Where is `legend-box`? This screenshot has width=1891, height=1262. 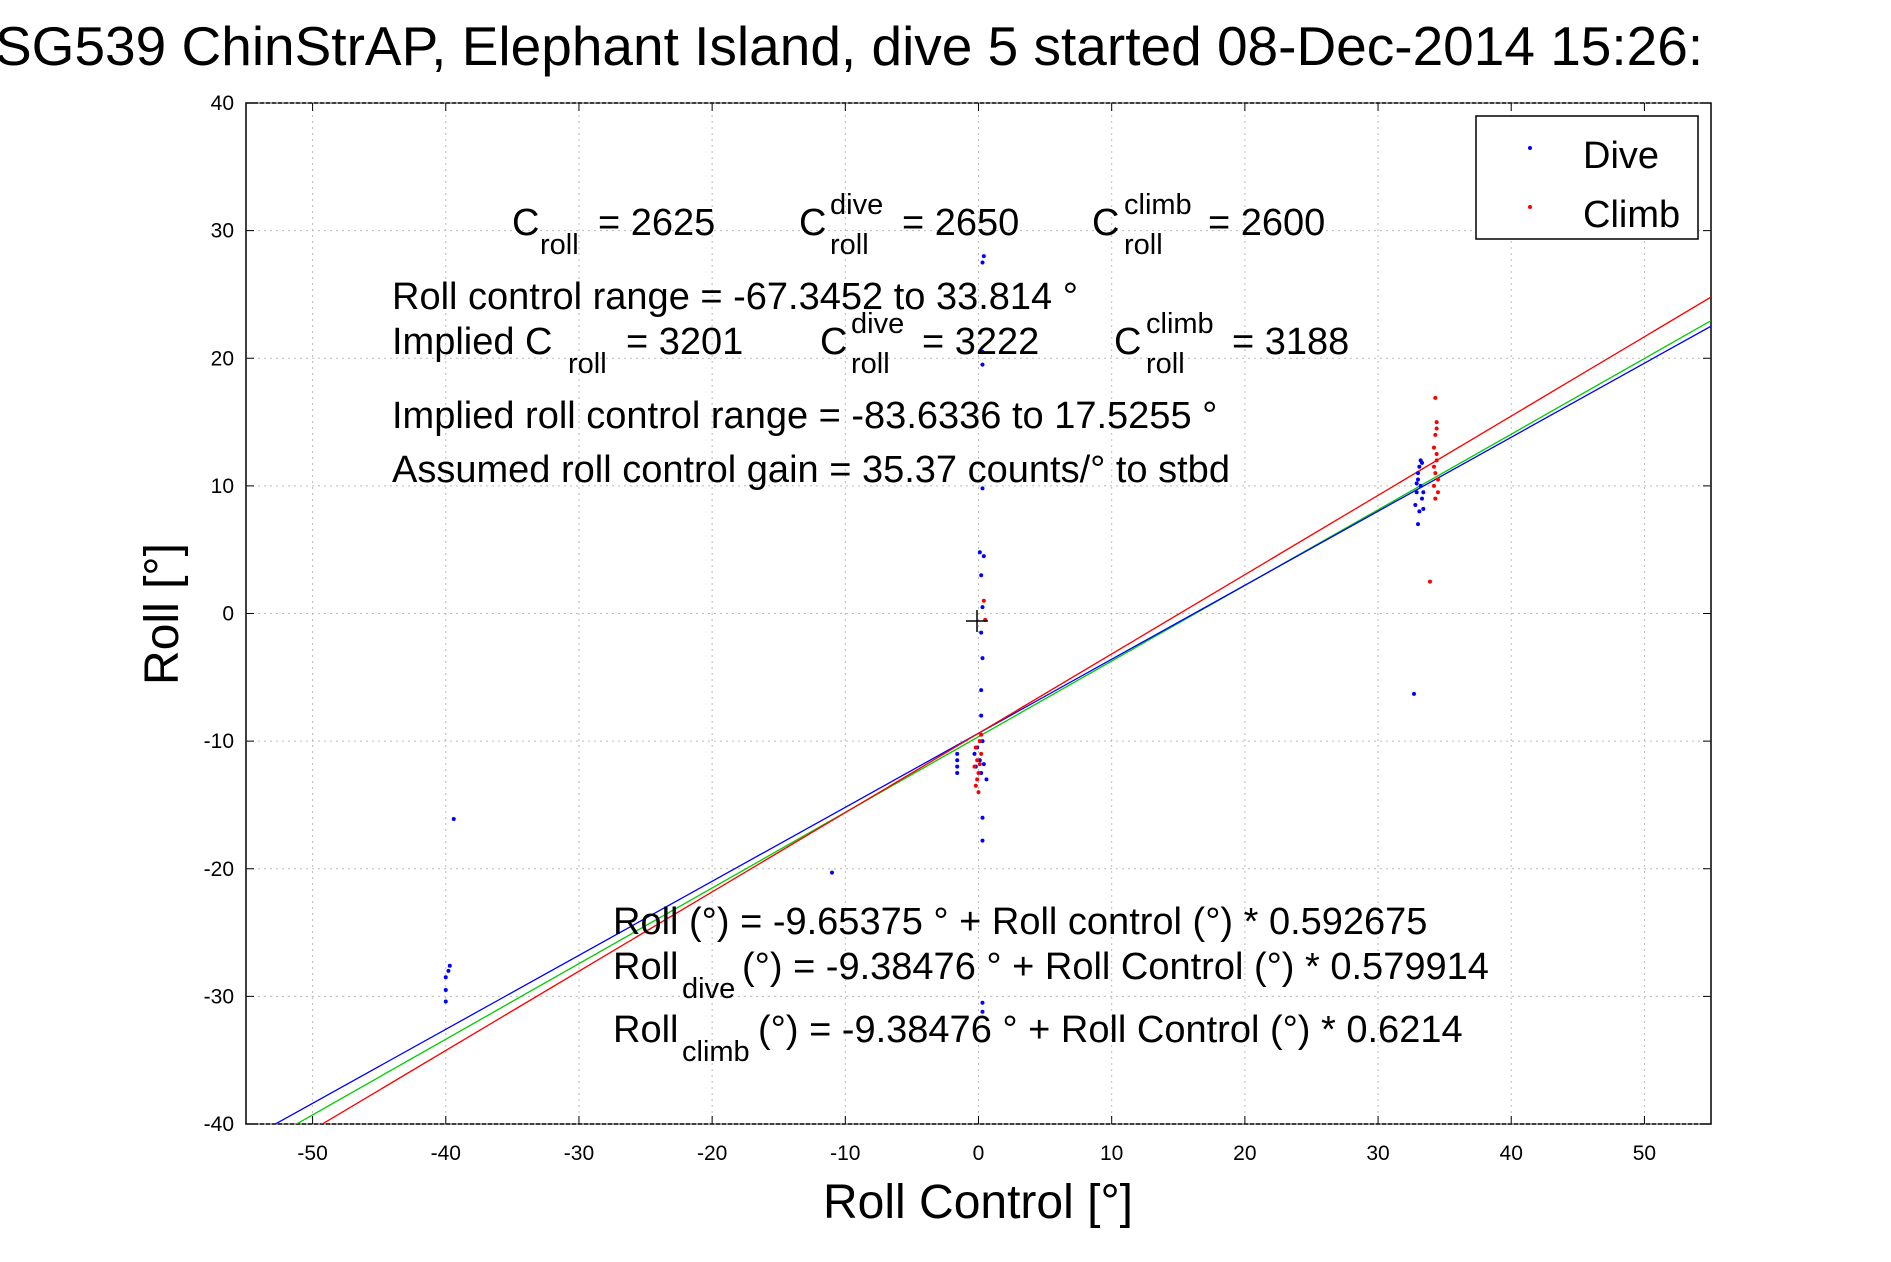 legend-box is located at coordinates (1587, 177).